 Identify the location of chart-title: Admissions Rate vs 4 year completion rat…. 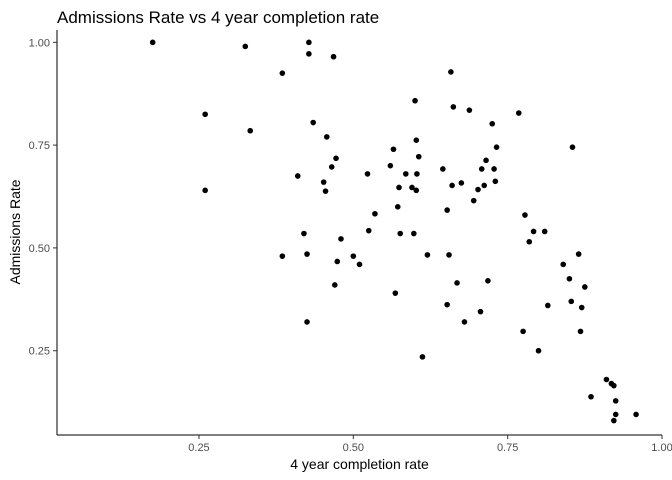
(218, 17).